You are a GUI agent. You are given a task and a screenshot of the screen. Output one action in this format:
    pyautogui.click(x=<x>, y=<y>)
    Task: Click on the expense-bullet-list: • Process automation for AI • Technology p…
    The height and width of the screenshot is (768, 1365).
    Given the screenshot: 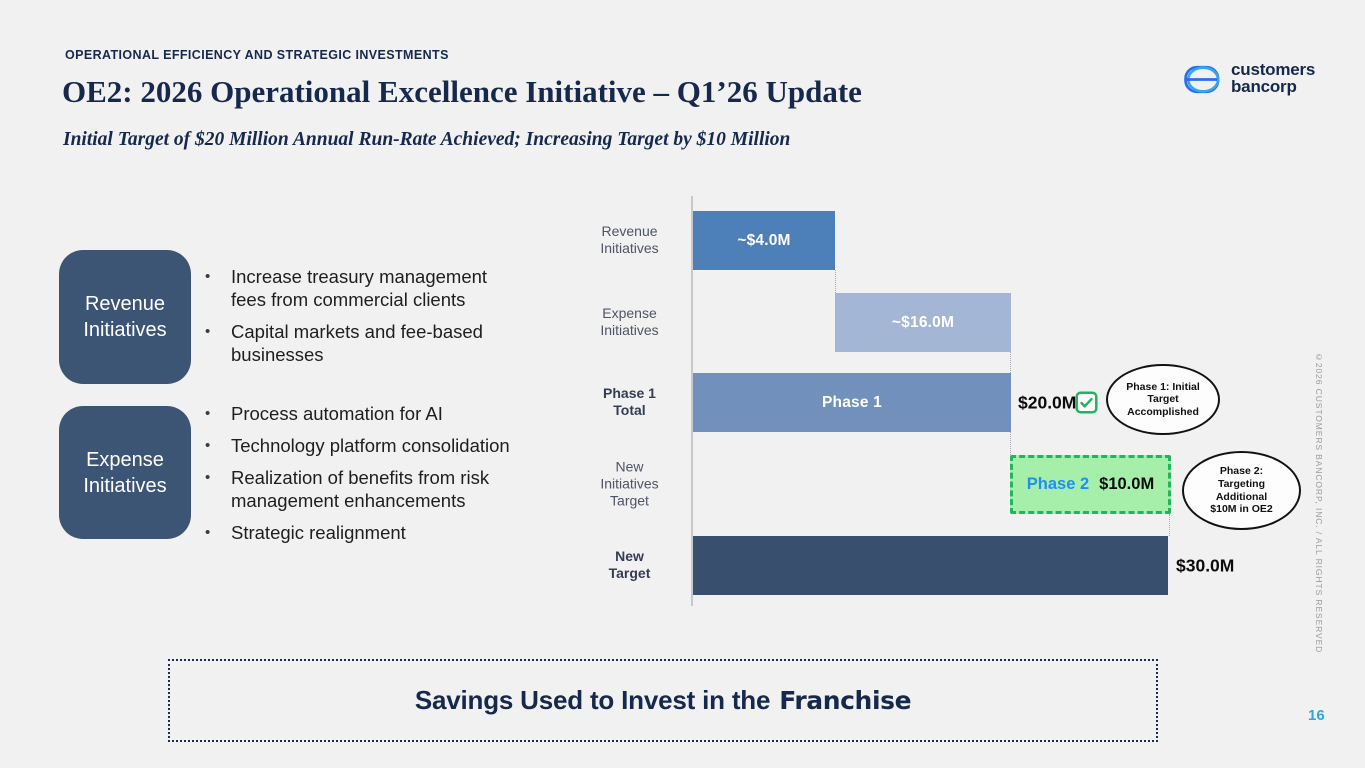 What is the action you would take?
    pyautogui.click(x=405, y=478)
    